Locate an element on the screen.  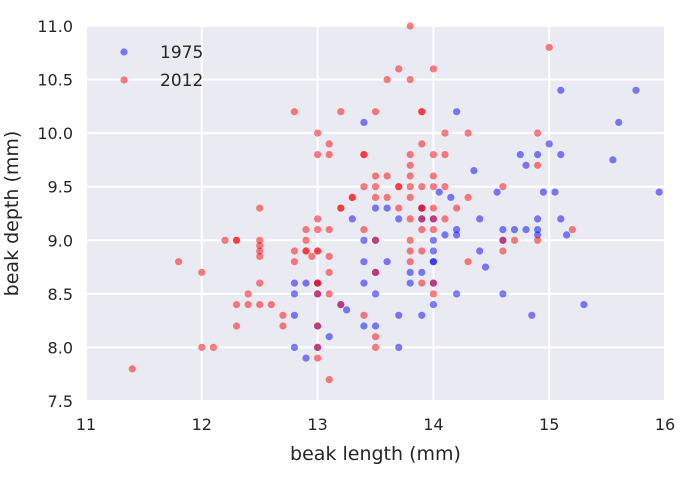
y-tick-label: 9.0 is located at coordinates (60, 240).